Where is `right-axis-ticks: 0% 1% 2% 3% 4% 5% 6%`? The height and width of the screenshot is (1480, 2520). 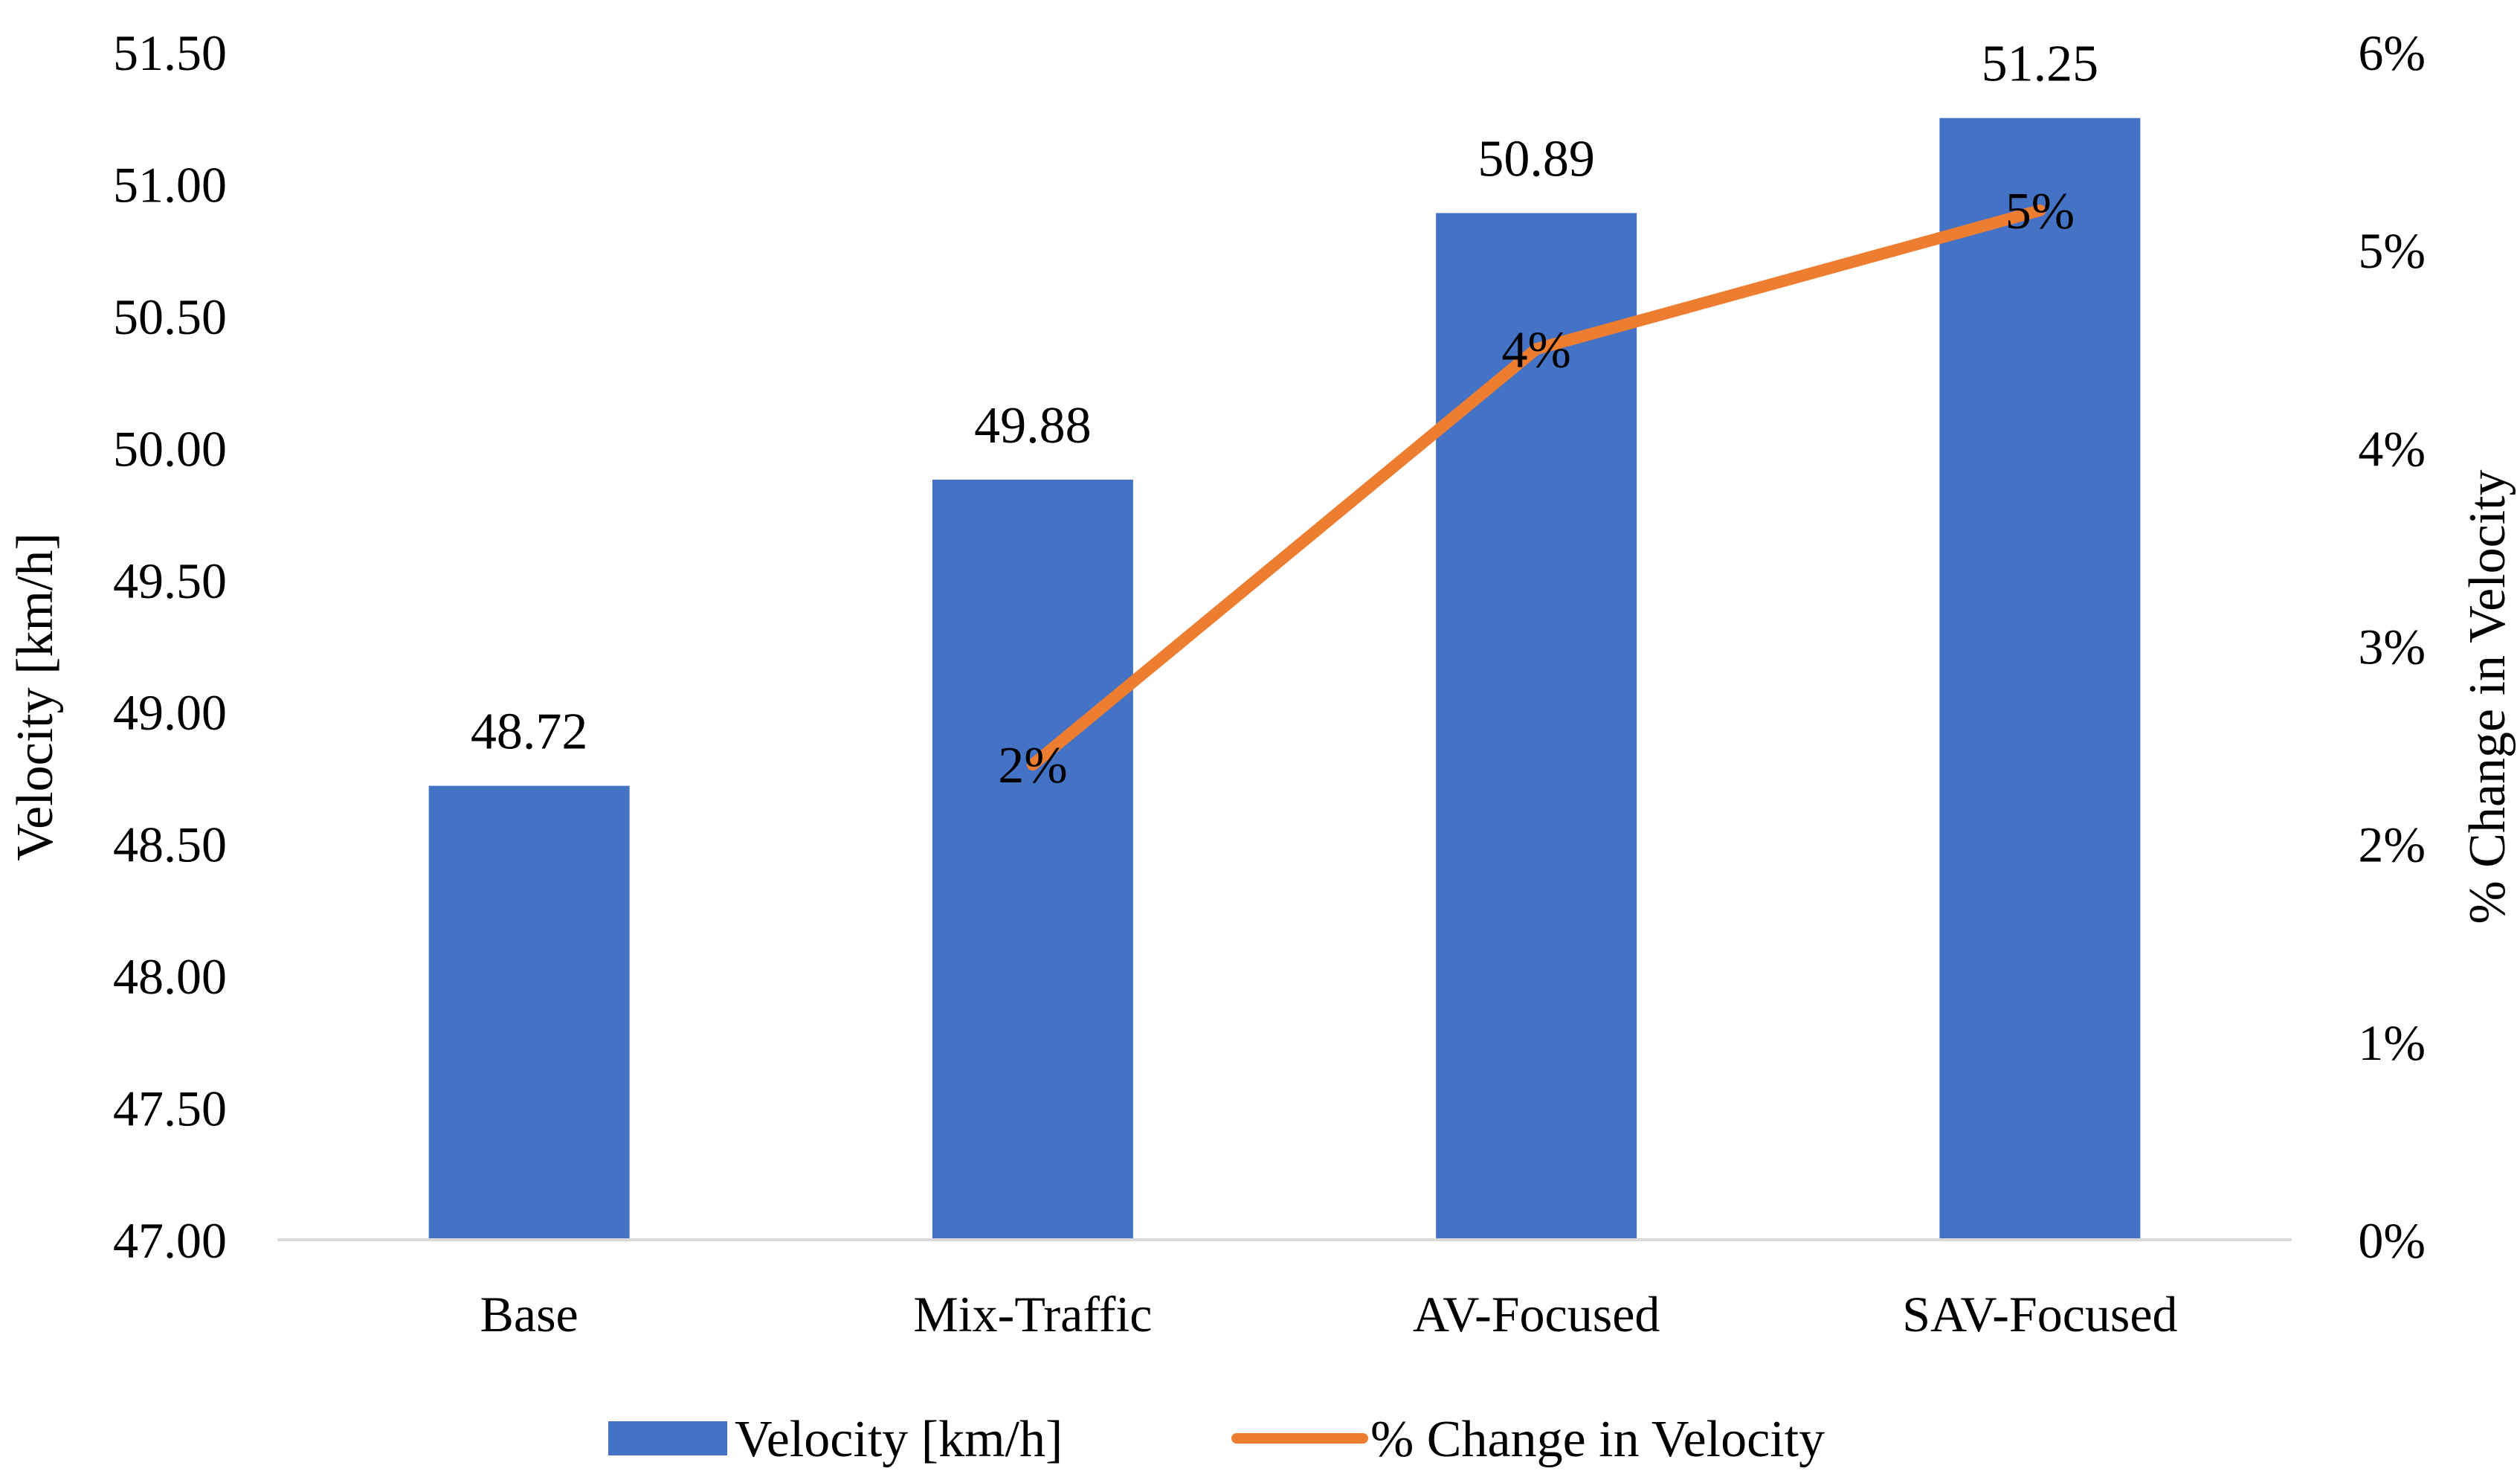
right-axis-ticks: 0% 1% 2% 3% 4% 5% 6% is located at coordinates (2392, 647).